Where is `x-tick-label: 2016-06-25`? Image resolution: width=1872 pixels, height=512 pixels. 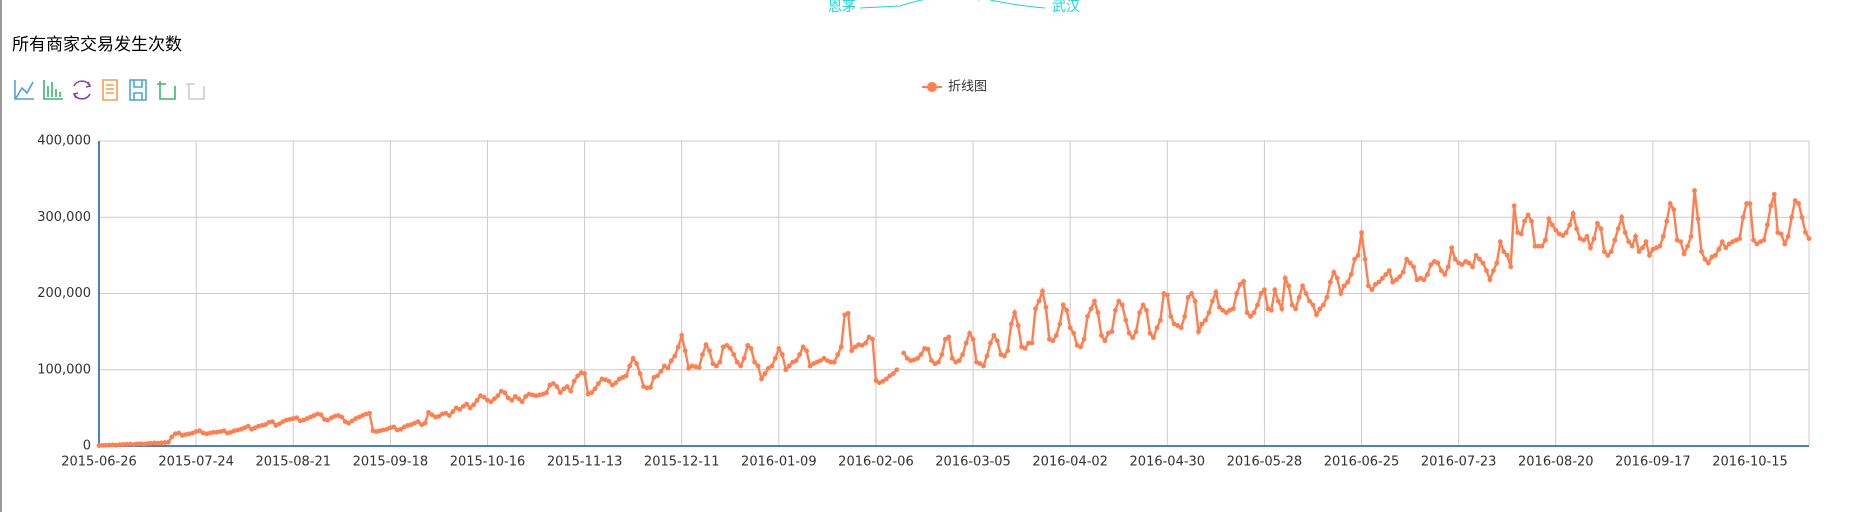 x-tick-label: 2016-06-25 is located at coordinates (1362, 462).